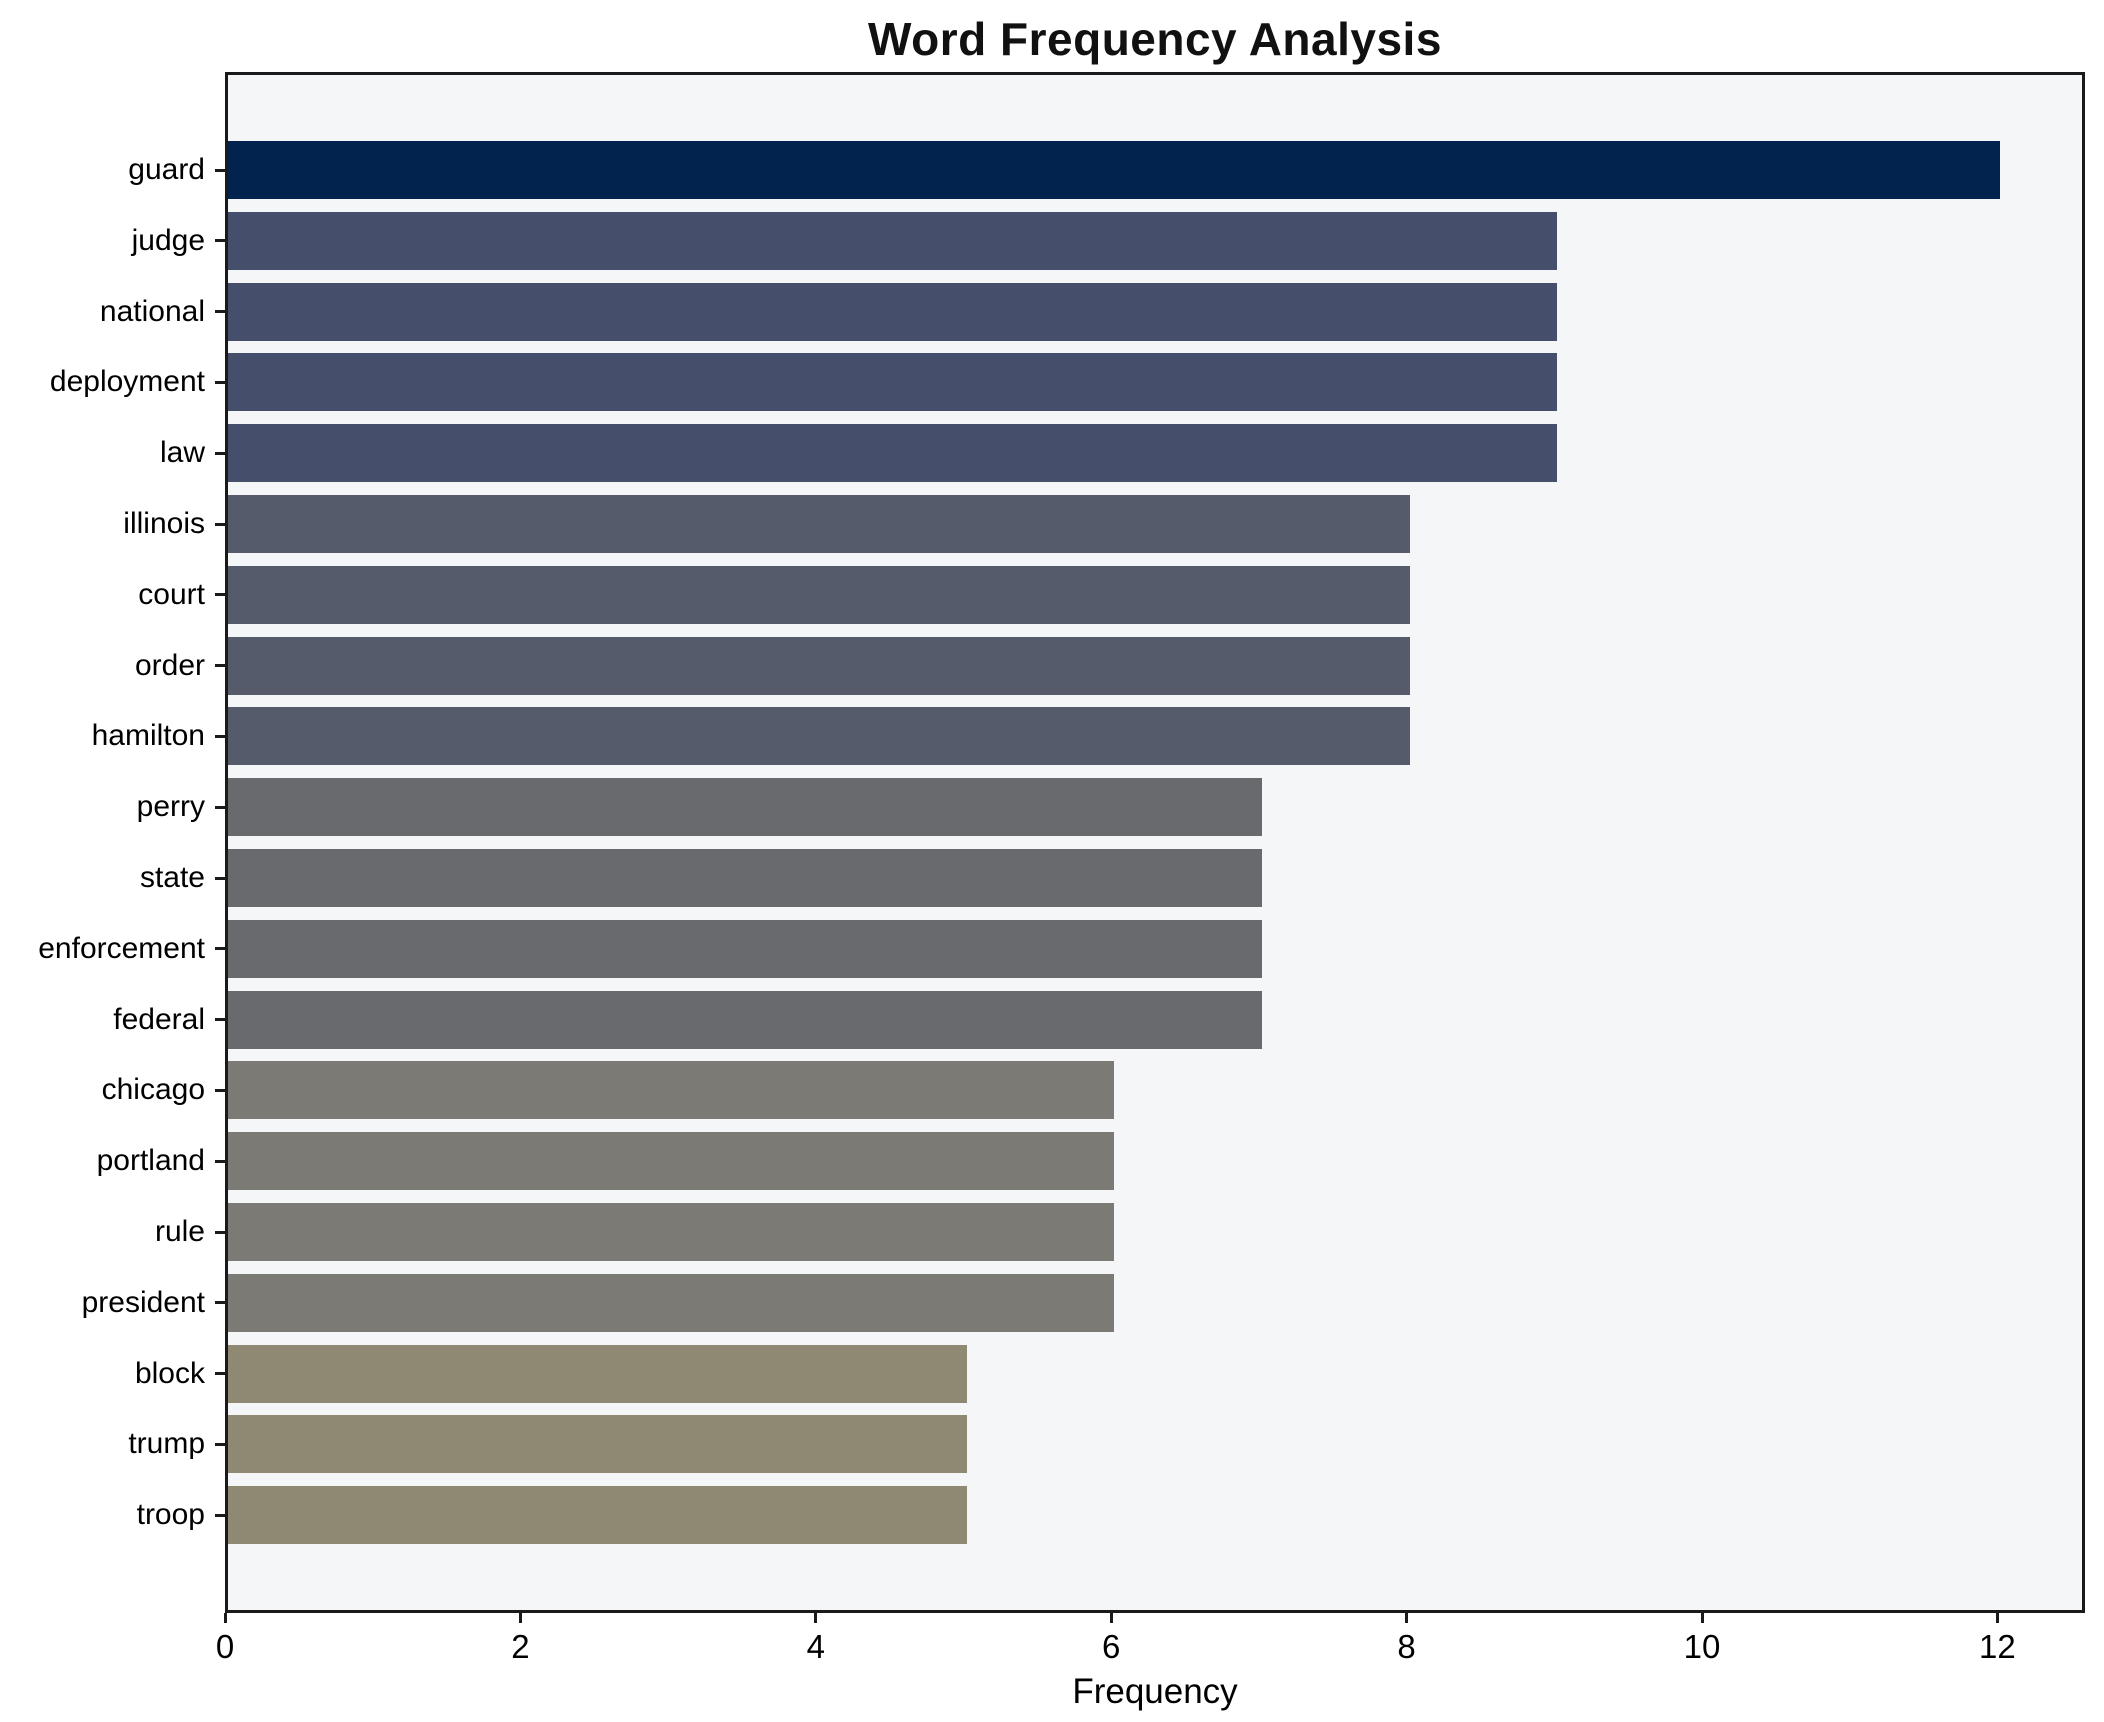 Image resolution: width=2104 pixels, height=1722 pixels. I want to click on bar-law, so click(893, 453).